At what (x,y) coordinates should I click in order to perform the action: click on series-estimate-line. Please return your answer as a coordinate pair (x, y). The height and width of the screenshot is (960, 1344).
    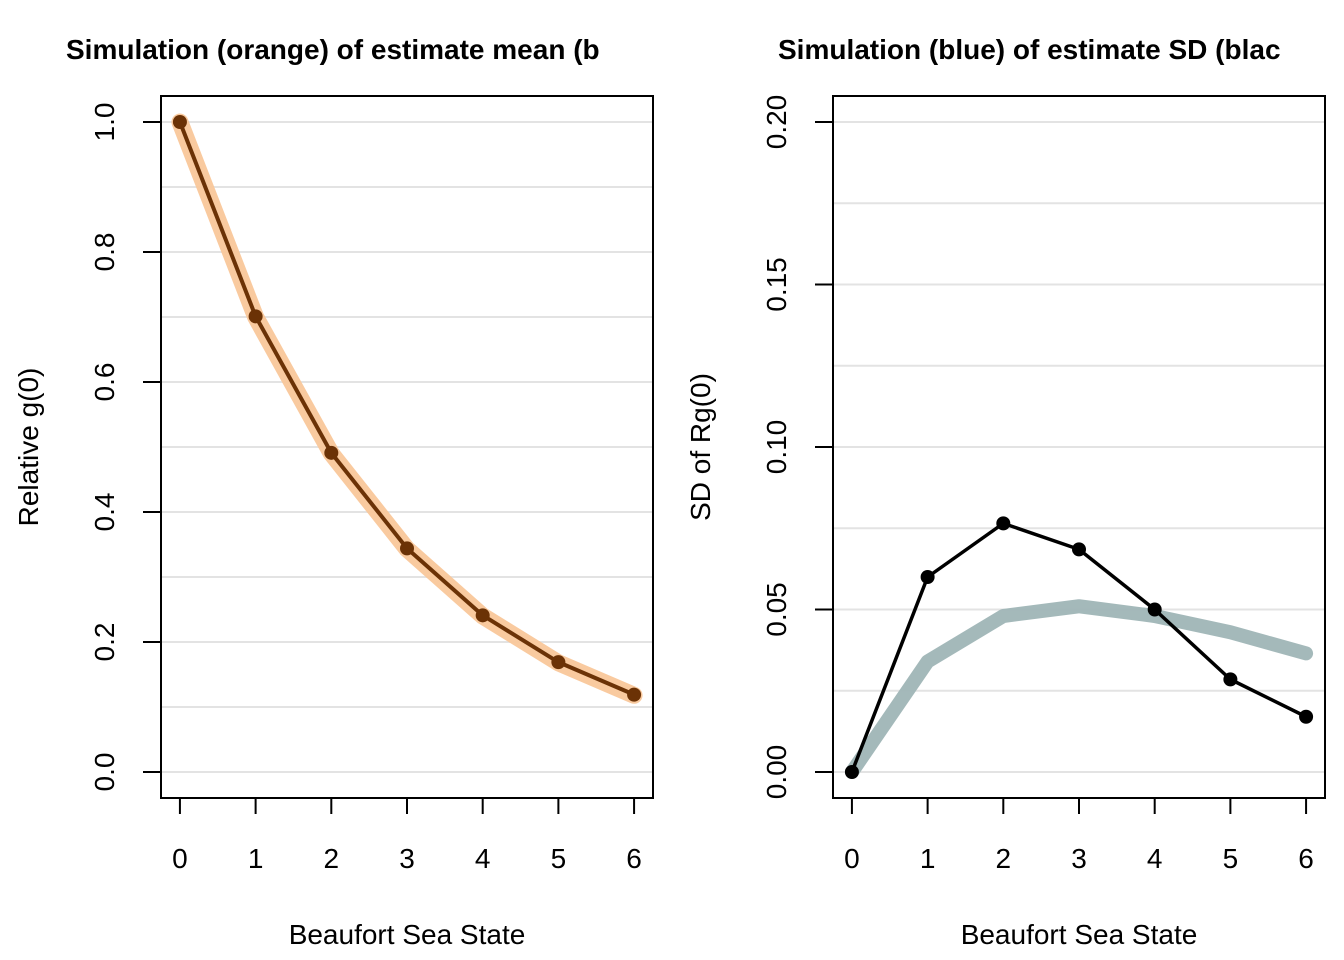
    Looking at the image, I should click on (1078, 647).